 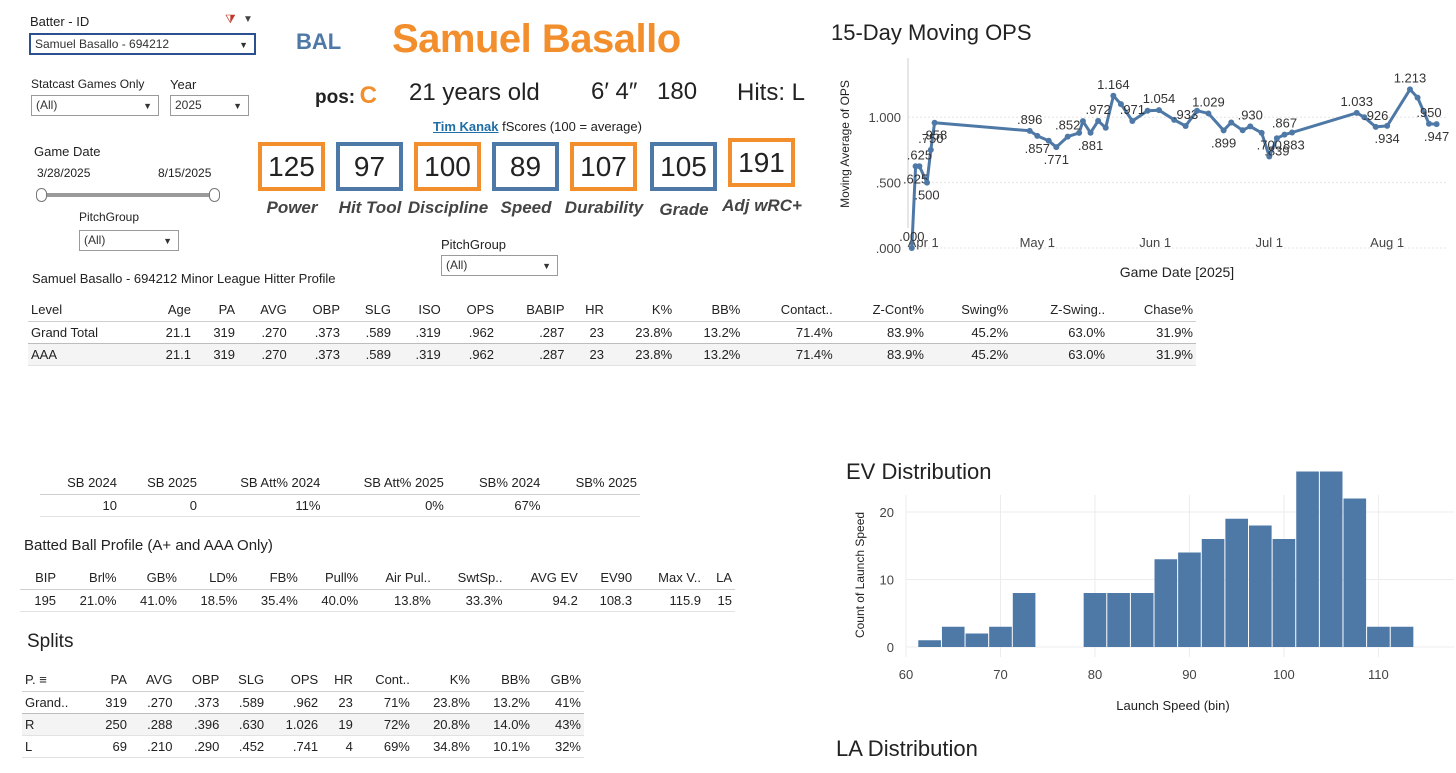 I want to click on column-header: BIP, so click(x=40, y=578).